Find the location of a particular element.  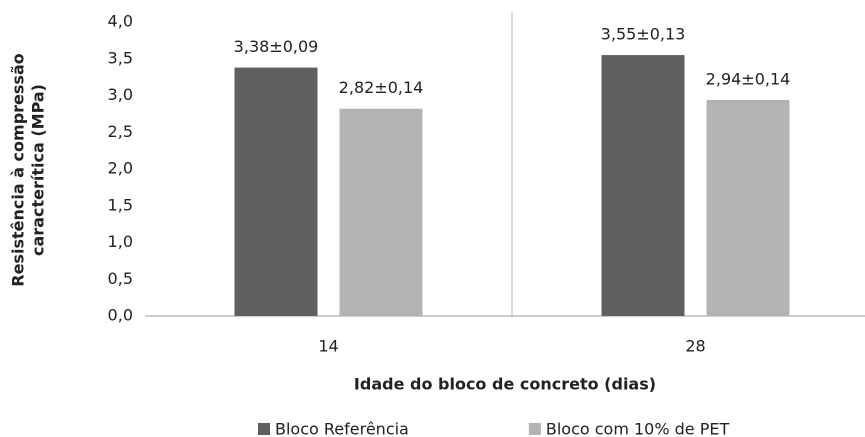

data-label: 2,94±0,14 is located at coordinates (748, 78).